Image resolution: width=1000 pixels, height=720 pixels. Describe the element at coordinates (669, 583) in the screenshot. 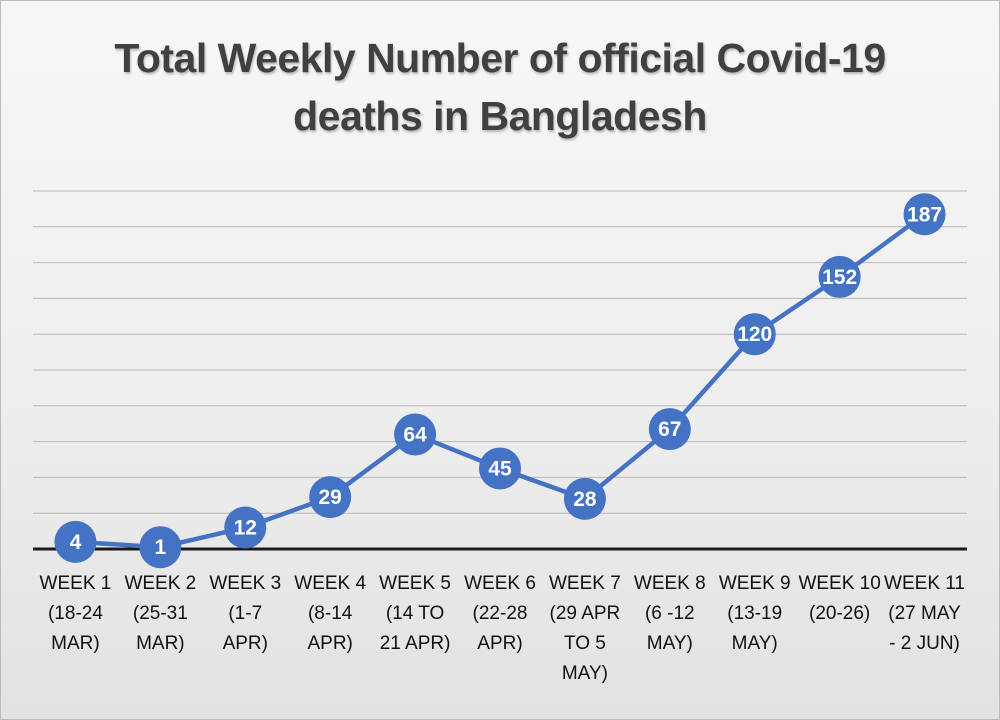

I see `x-tick-label-line: WEEK 8` at that location.